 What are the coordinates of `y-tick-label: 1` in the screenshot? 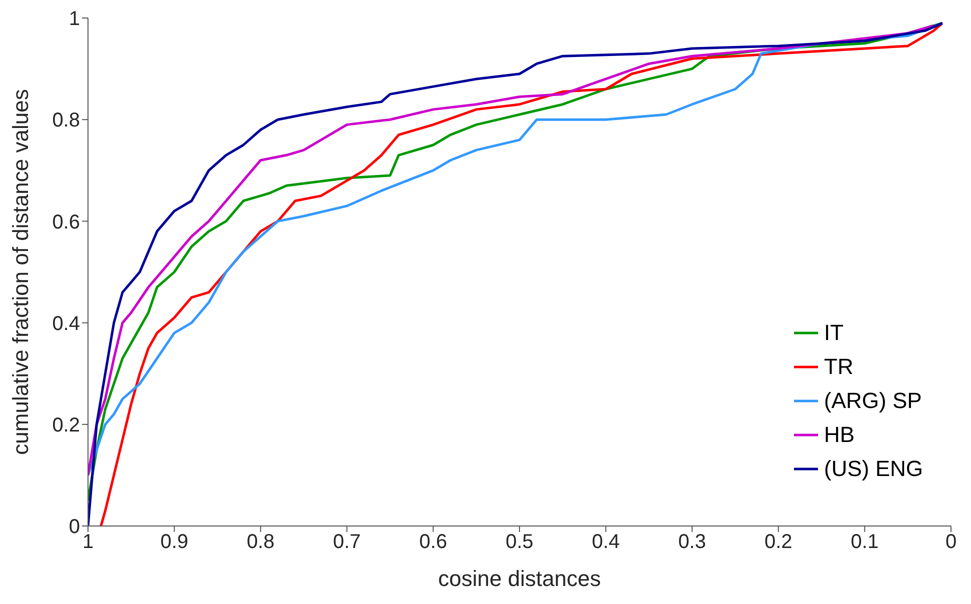 It's located at (74, 19).